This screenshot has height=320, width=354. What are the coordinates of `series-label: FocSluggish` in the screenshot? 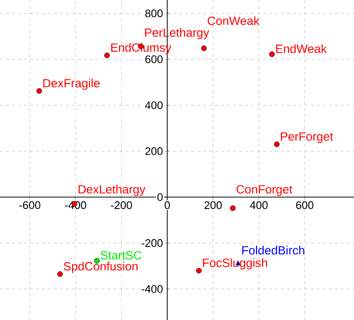 It's located at (235, 264).